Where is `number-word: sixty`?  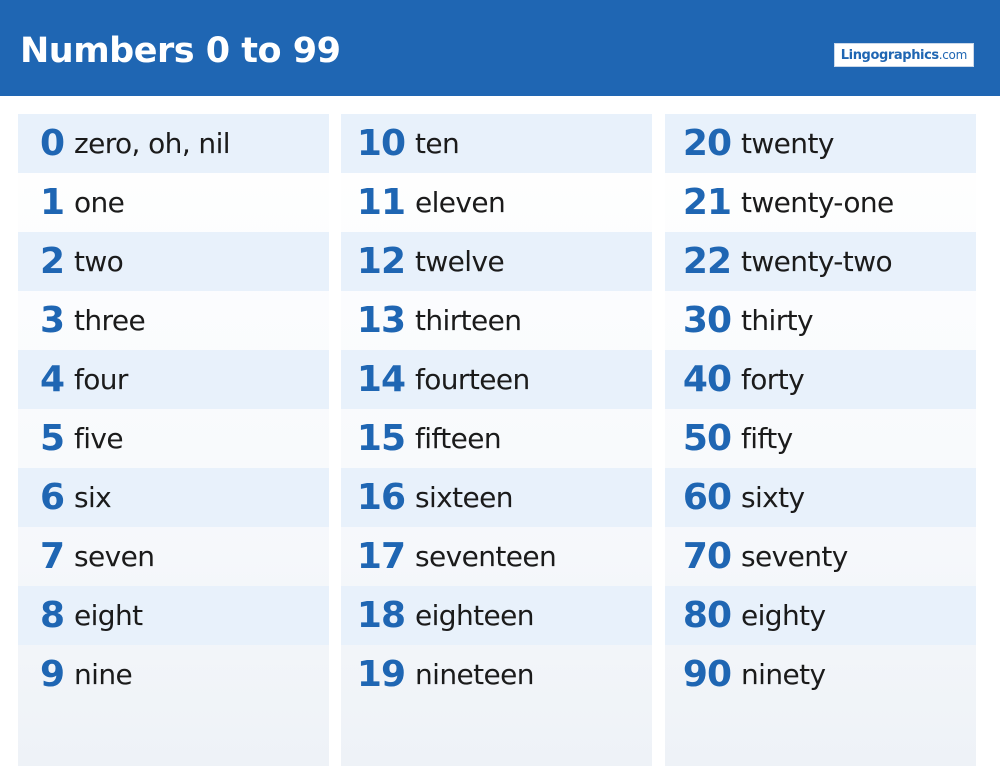
number-word: sixty is located at coordinates (773, 497).